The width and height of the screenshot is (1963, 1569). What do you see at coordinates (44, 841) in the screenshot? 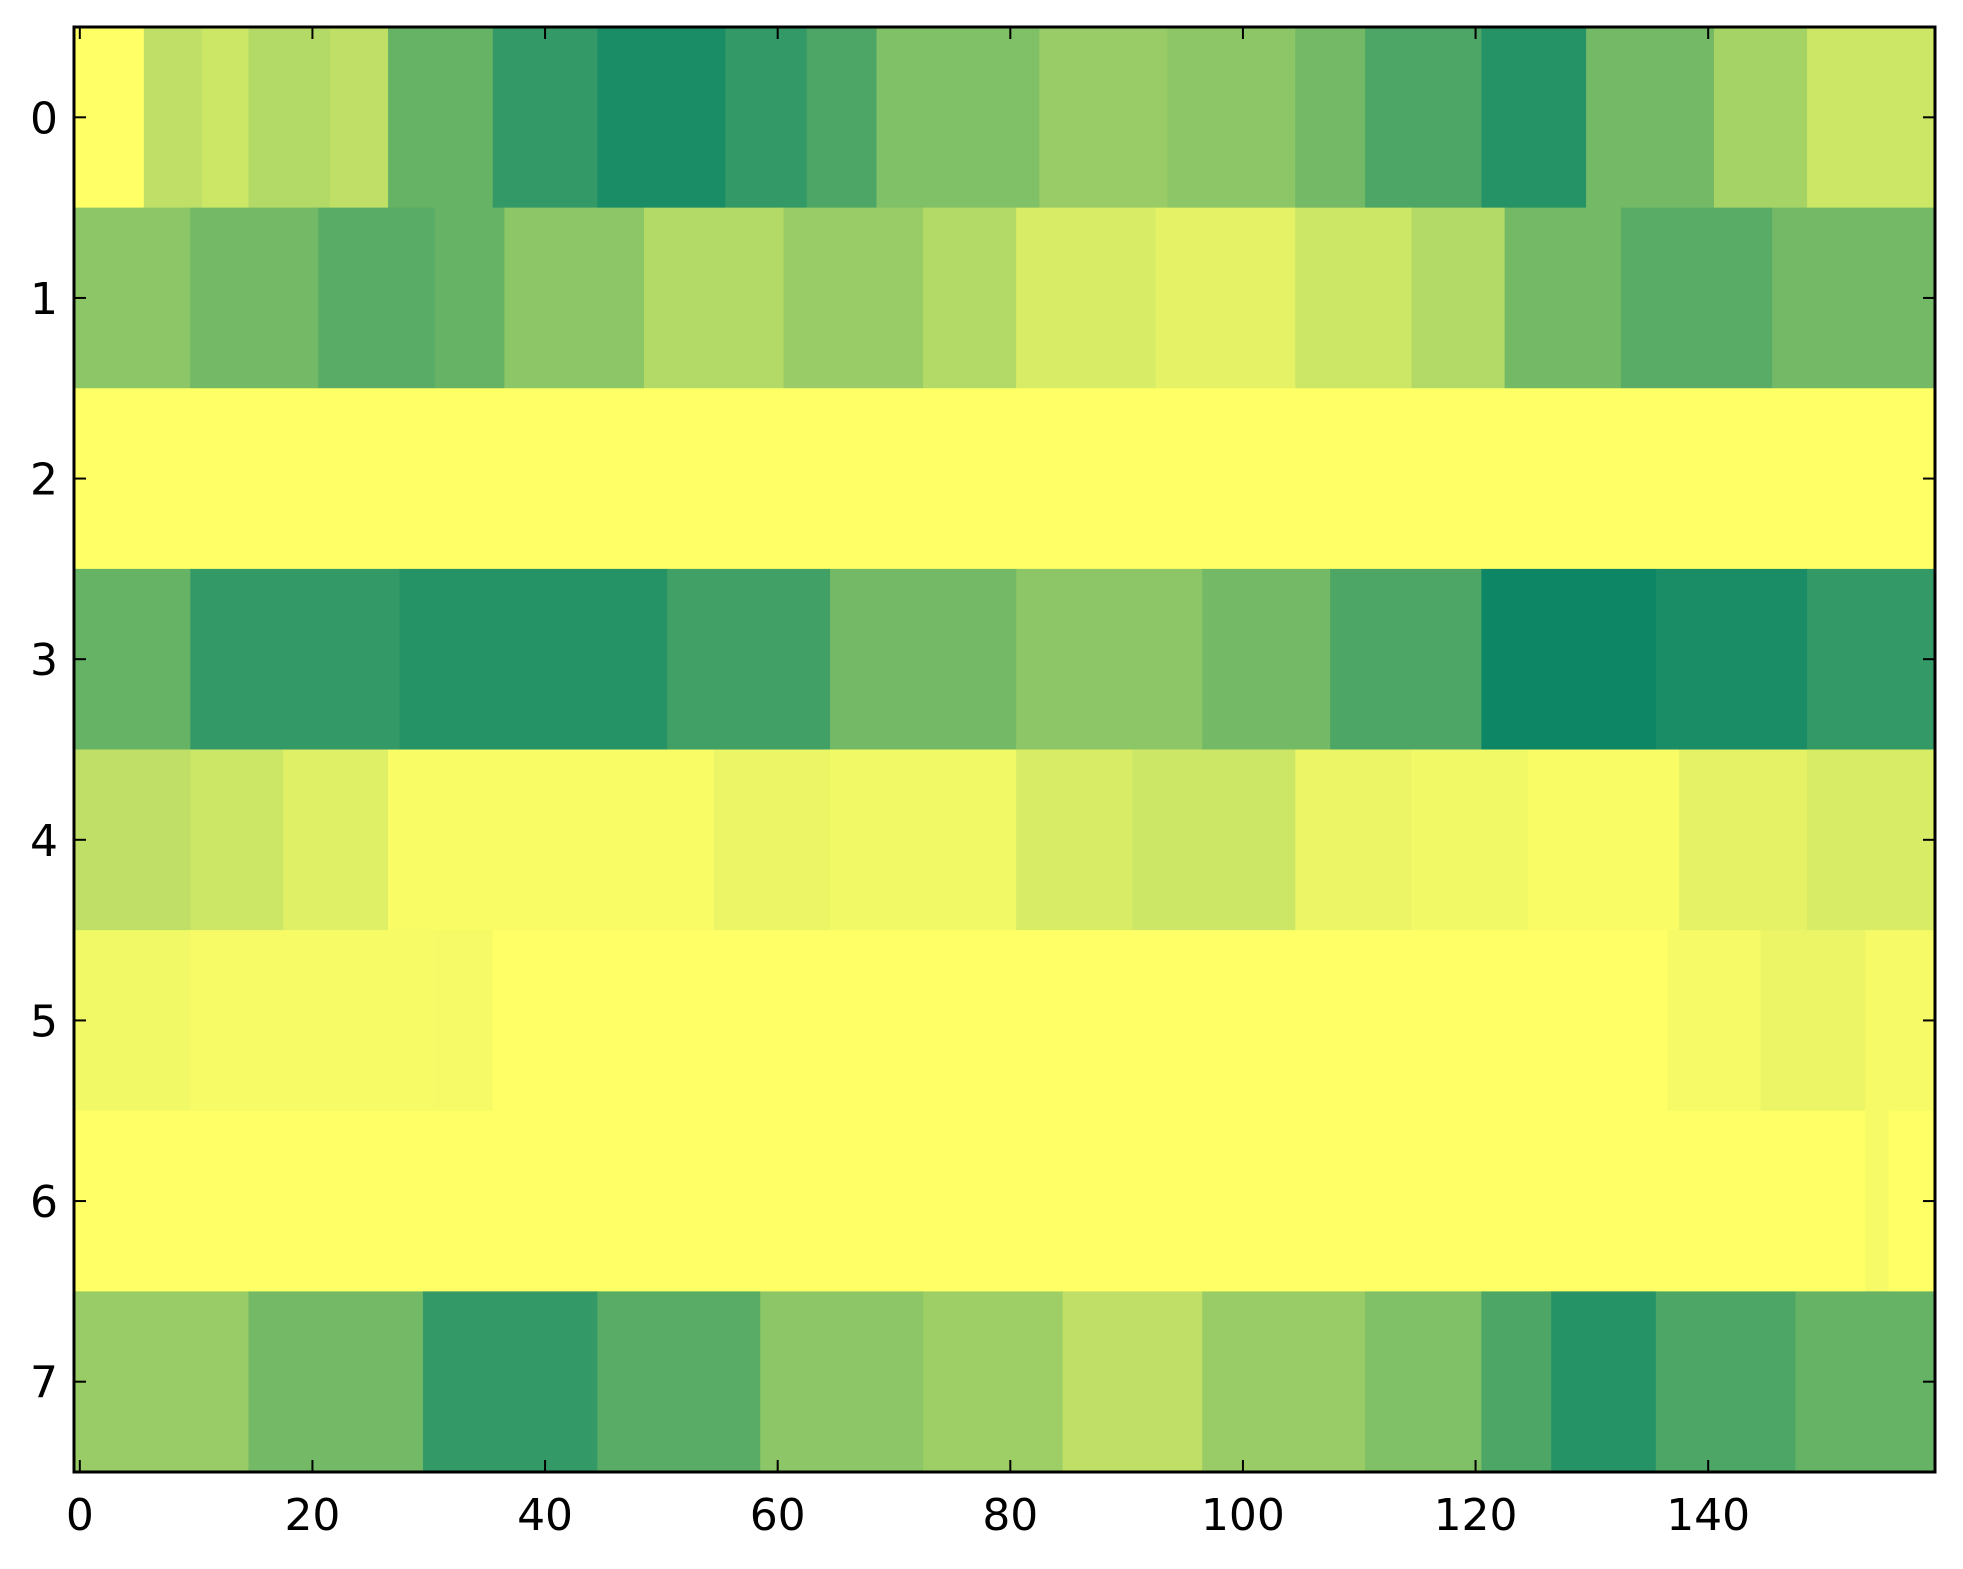
I see `y-tick-label-4: 4` at bounding box center [44, 841].